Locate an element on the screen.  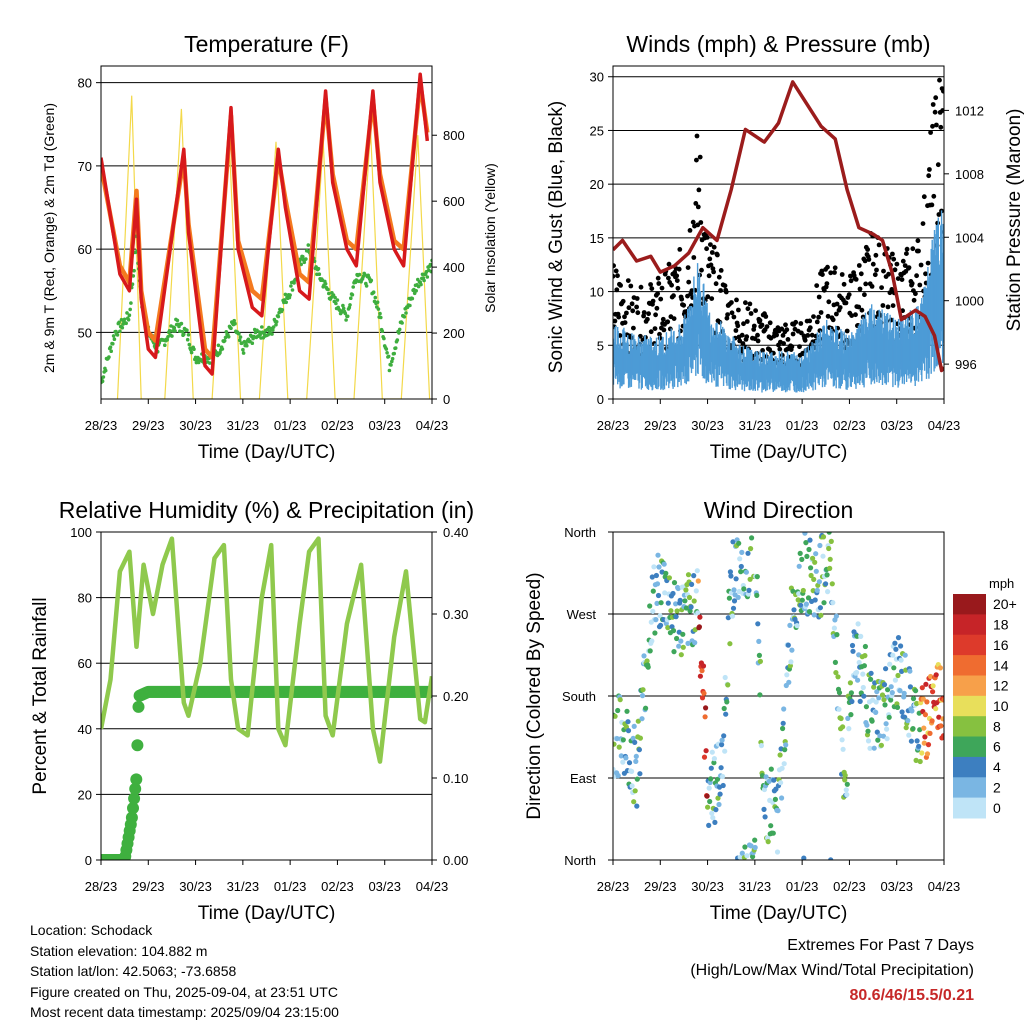
colorbar-label: 8 is located at coordinates (997, 726).